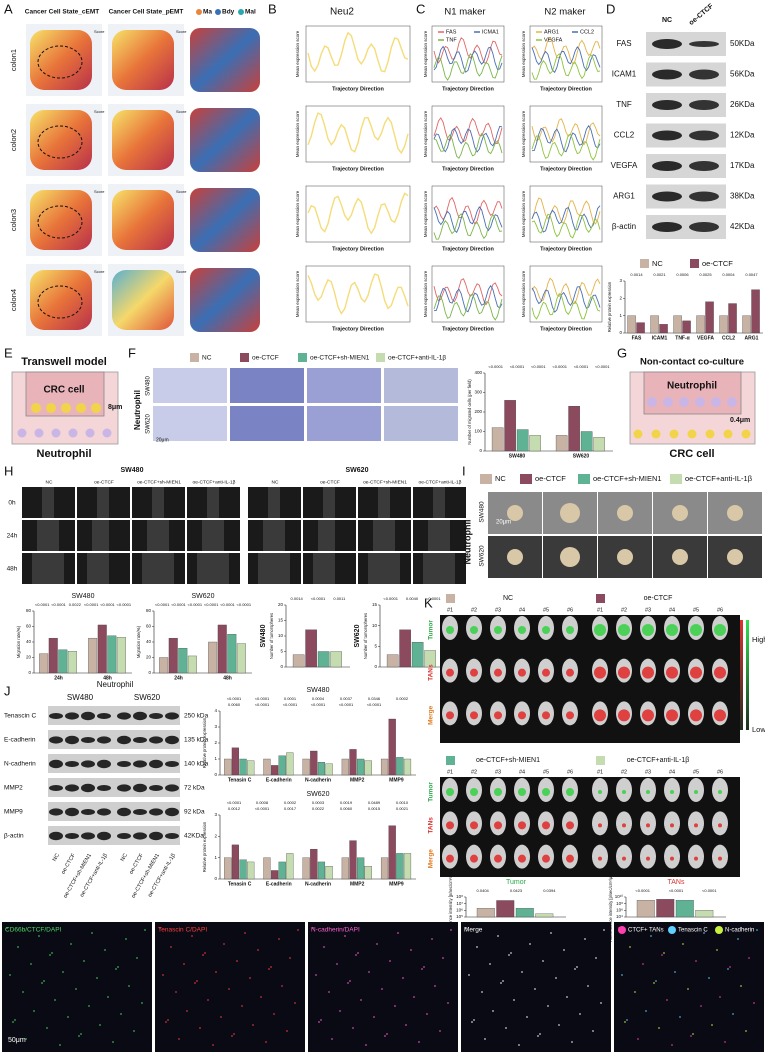 This screenshot has height=1059, width=765. Describe the element at coordinates (124, 858) in the screenshot. I see `lane-label: NC` at that location.